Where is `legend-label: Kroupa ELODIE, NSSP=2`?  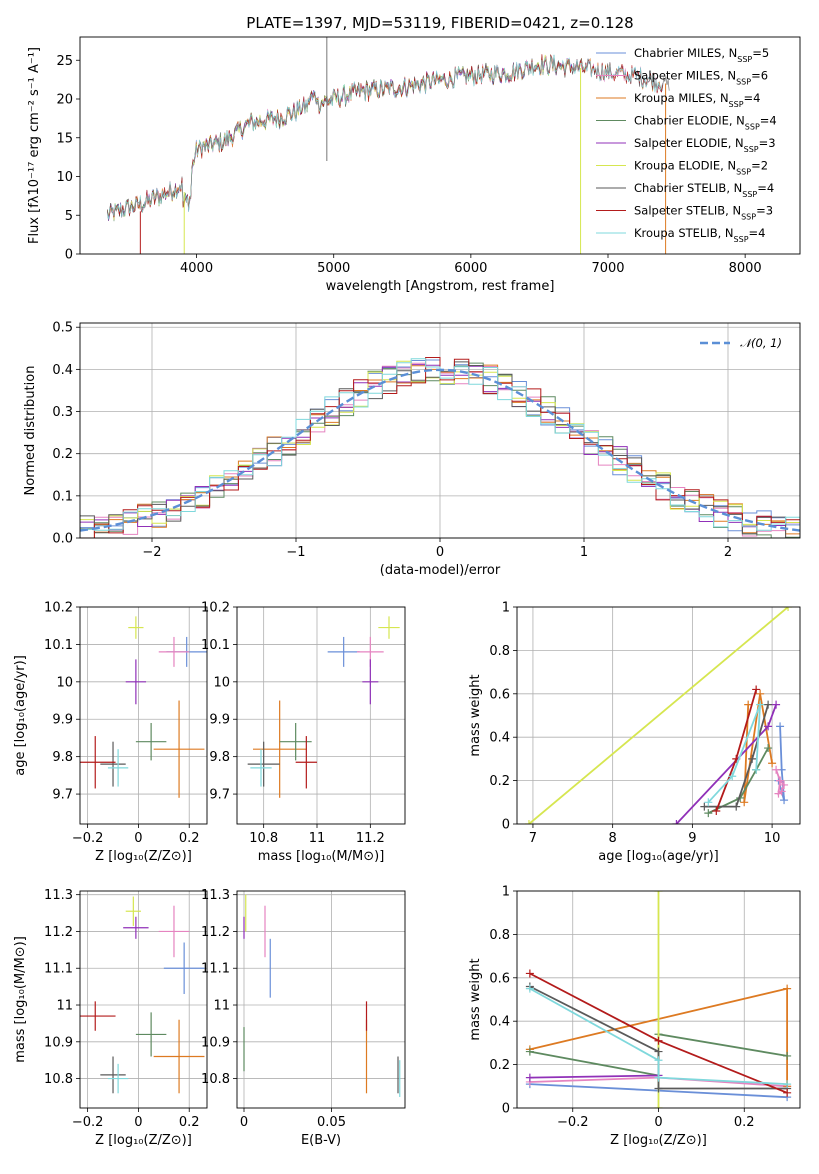 legend-label: Kroupa ELODIE, NSSP=2 is located at coordinates (701, 168).